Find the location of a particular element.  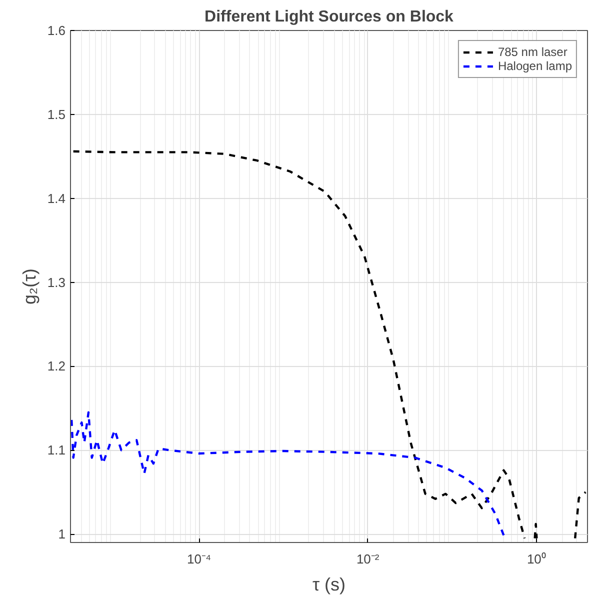

x-axis-title: τ (s) is located at coordinates (329, 584).